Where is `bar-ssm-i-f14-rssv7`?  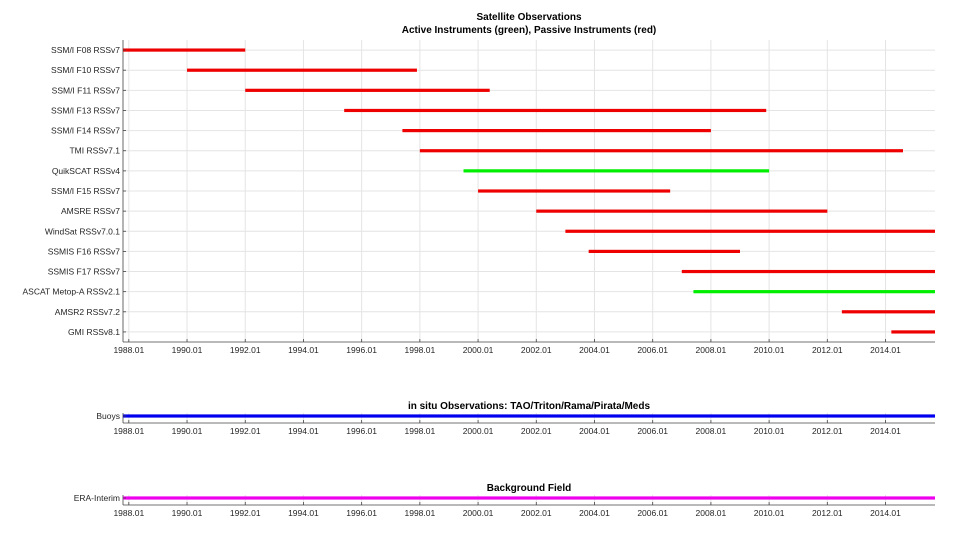 bar-ssm-i-f14-rssv7 is located at coordinates (556, 131).